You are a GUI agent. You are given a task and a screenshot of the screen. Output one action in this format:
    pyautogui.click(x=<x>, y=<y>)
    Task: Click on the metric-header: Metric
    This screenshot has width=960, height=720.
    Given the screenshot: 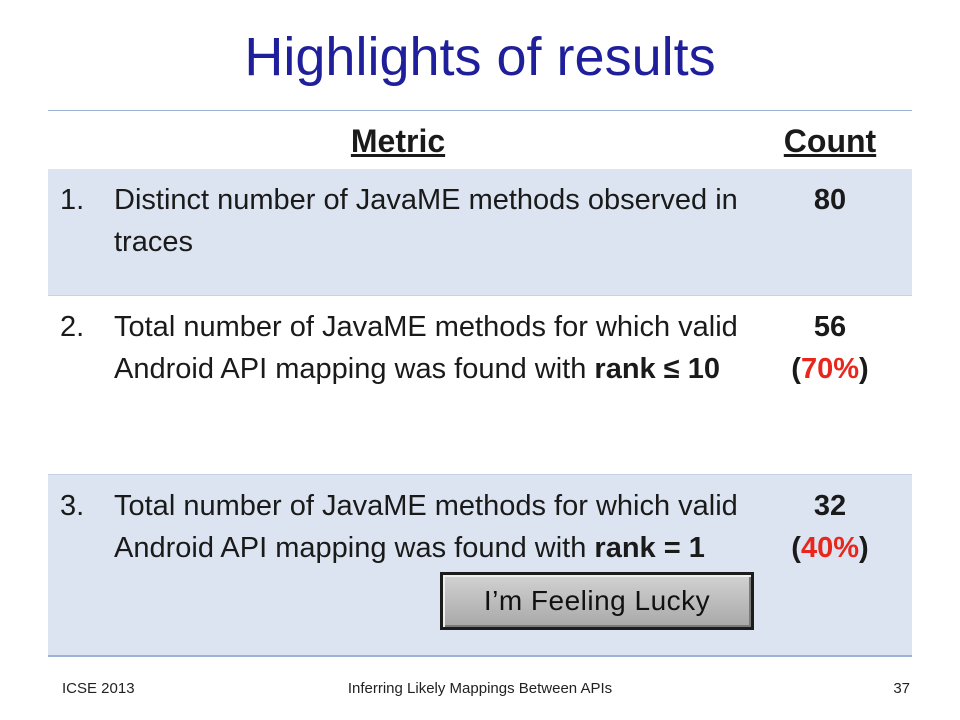 What is the action you would take?
    pyautogui.click(x=398, y=141)
    